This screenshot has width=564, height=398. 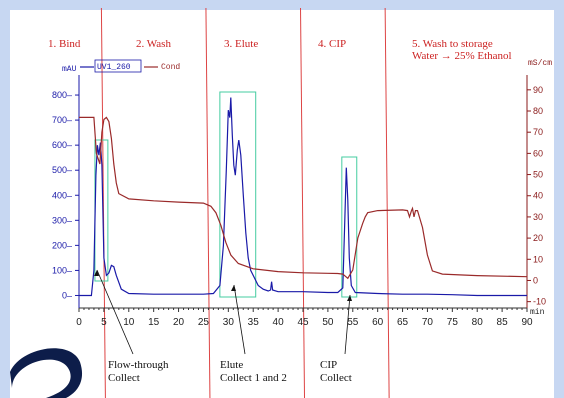 What do you see at coordinates (104, 322) in the screenshot?
I see `x-tick-label: 5` at bounding box center [104, 322].